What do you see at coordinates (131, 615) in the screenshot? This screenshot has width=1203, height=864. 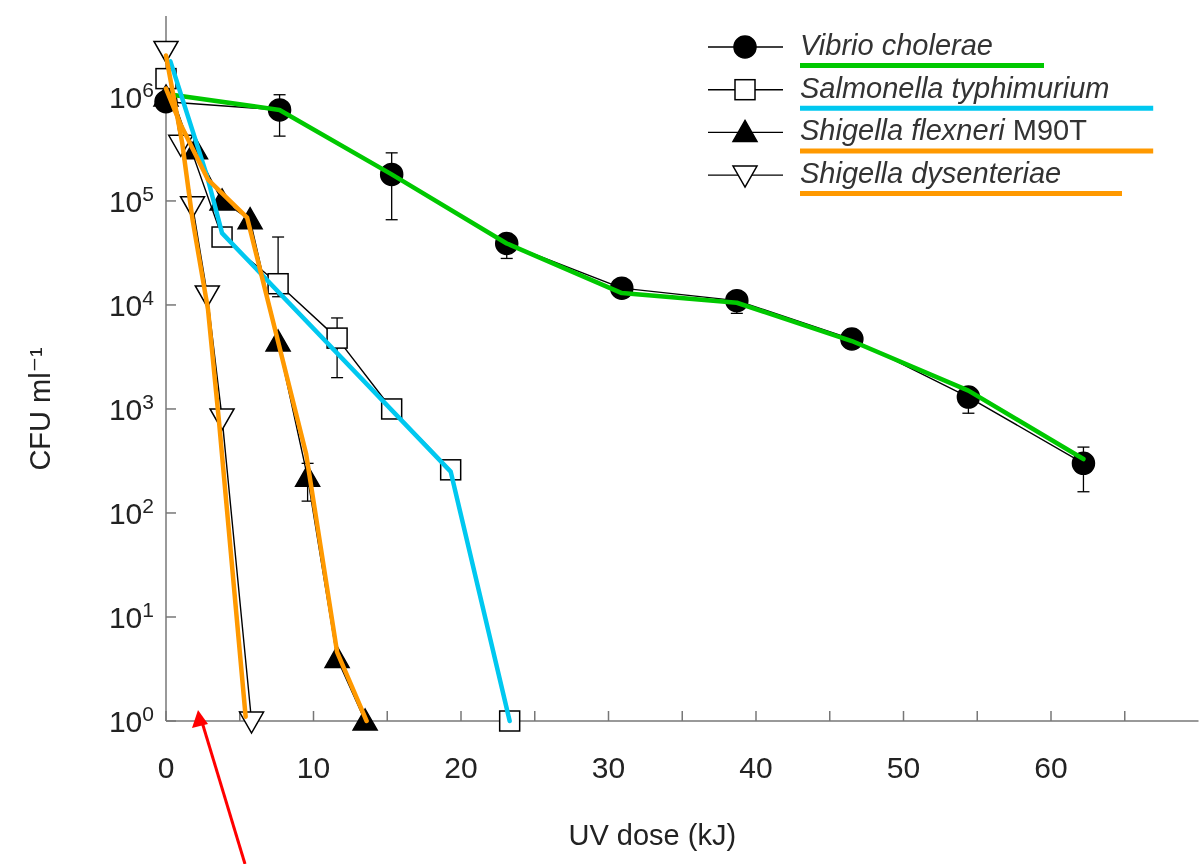 I see `y-tick-label: 10$^{1}$` at bounding box center [131, 615].